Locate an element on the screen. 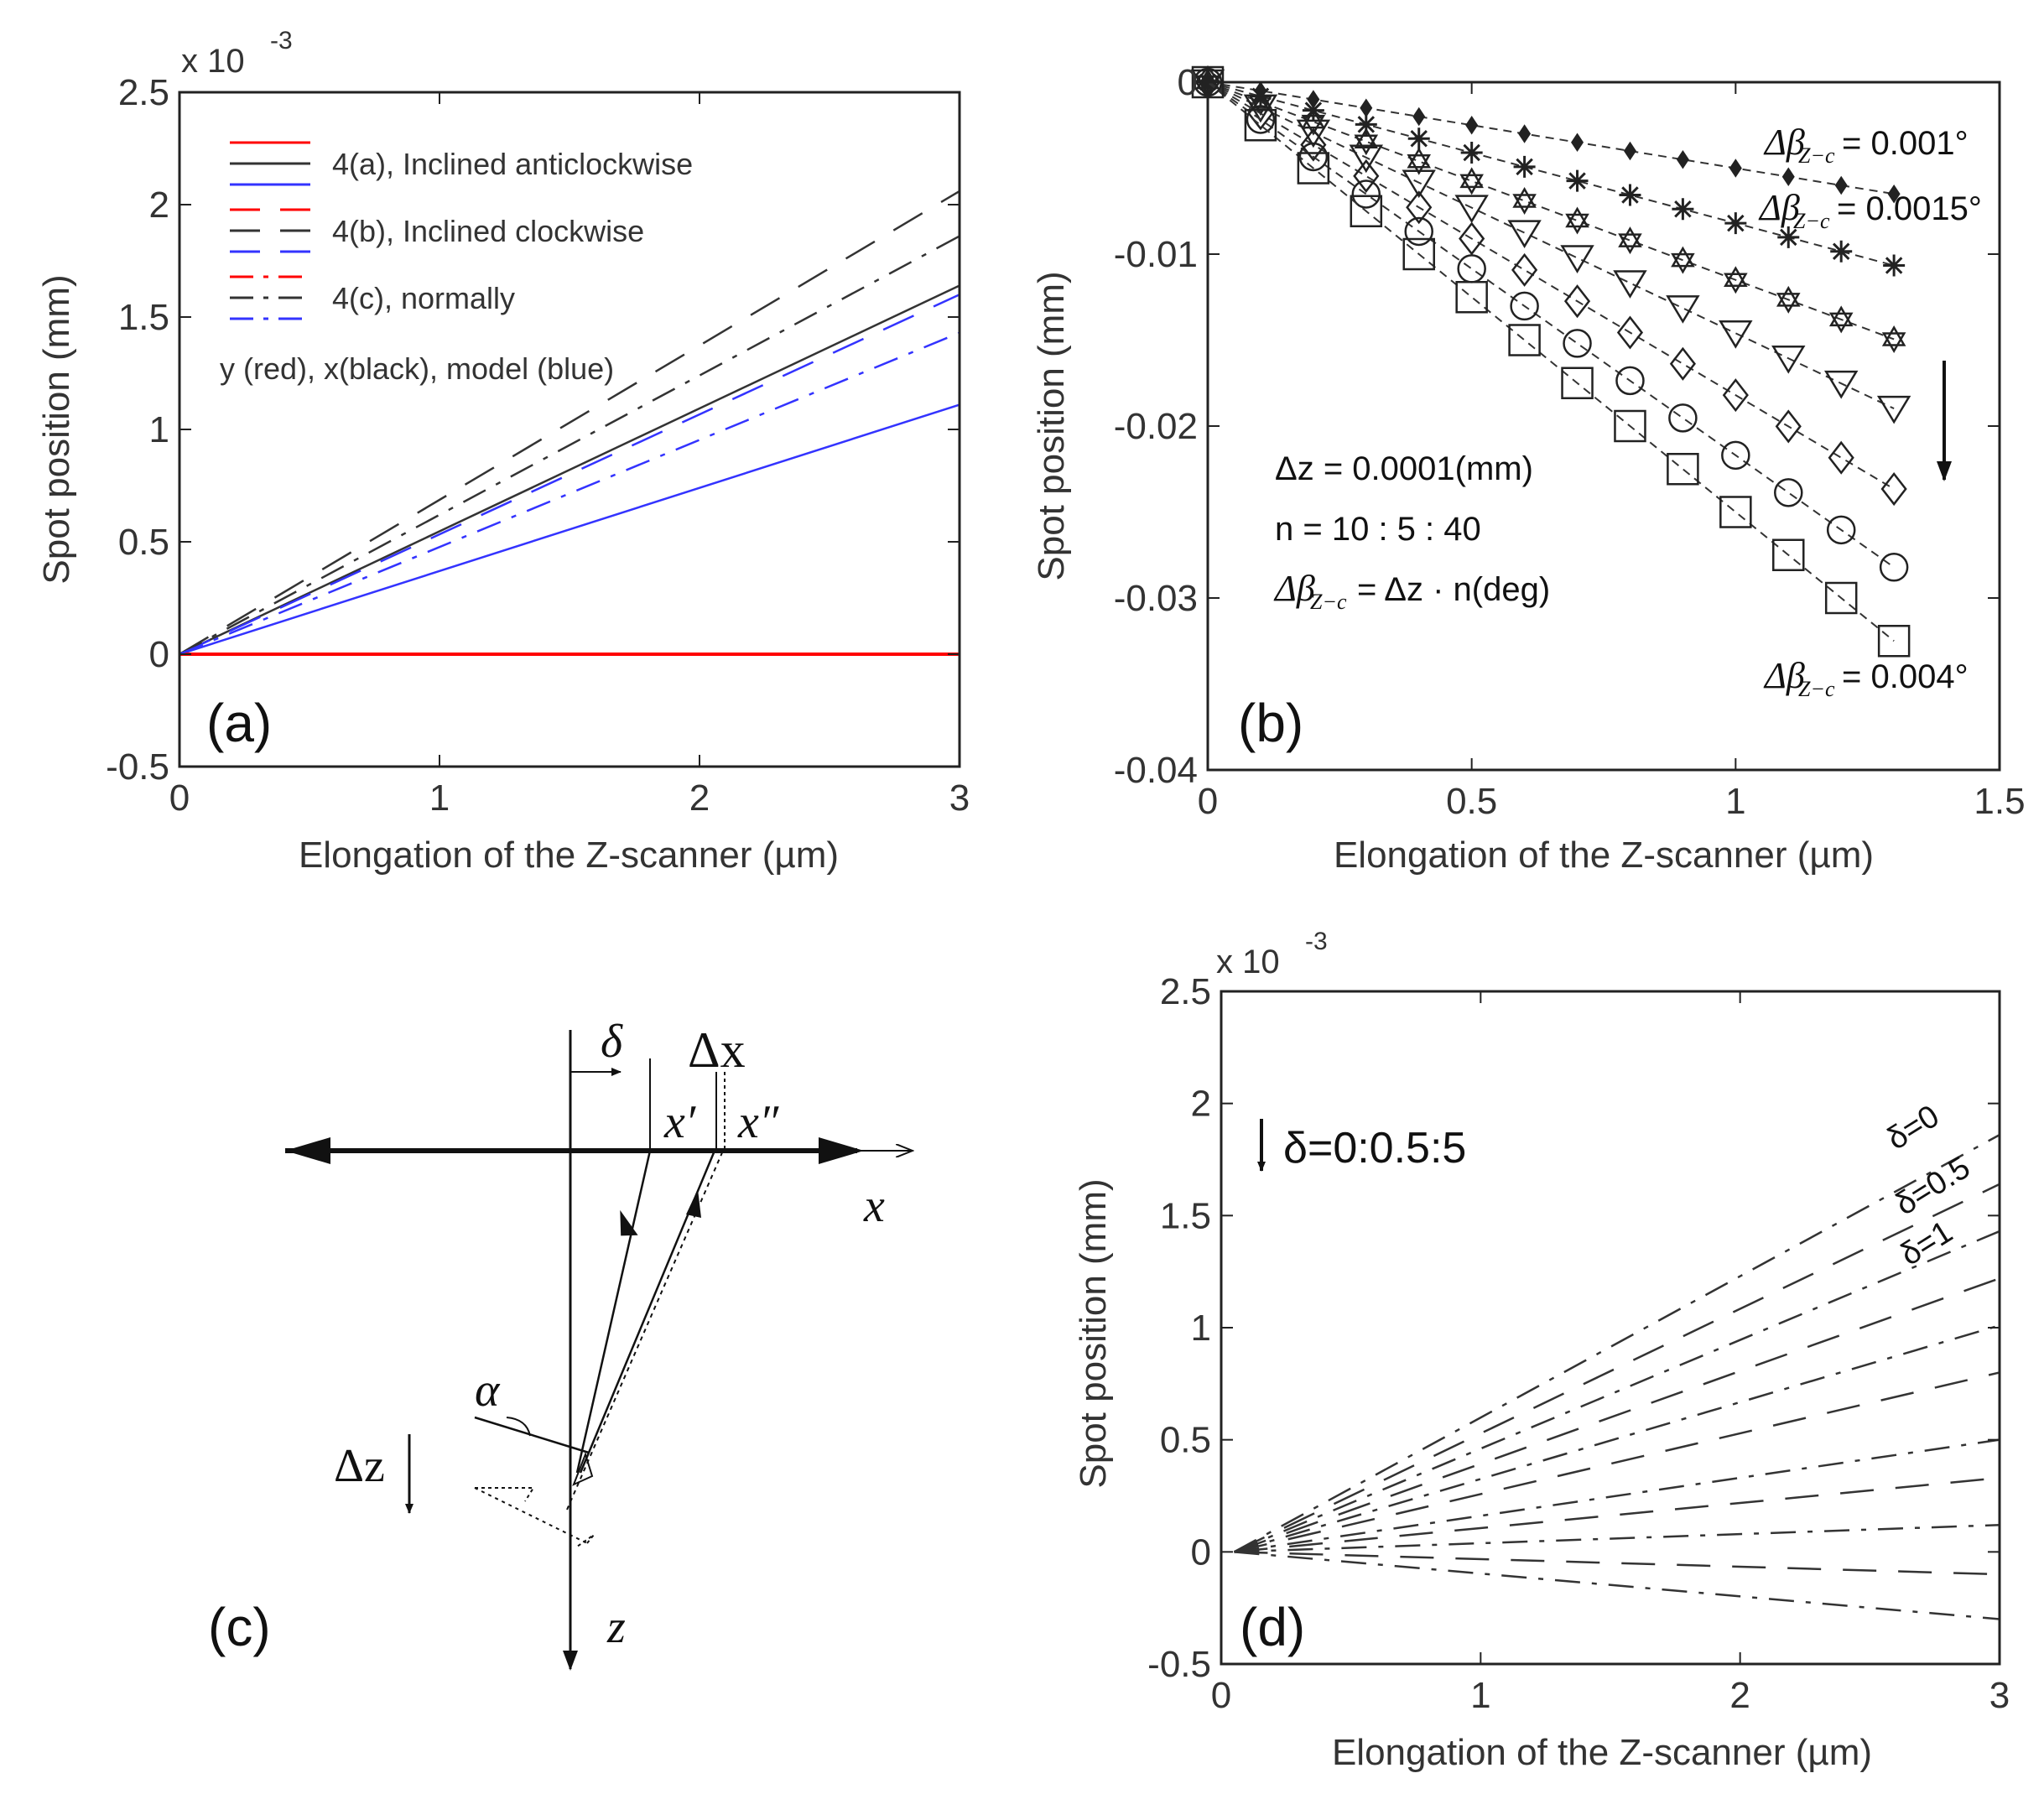  diagram-alpha-arc is located at coordinates (518, 1427).